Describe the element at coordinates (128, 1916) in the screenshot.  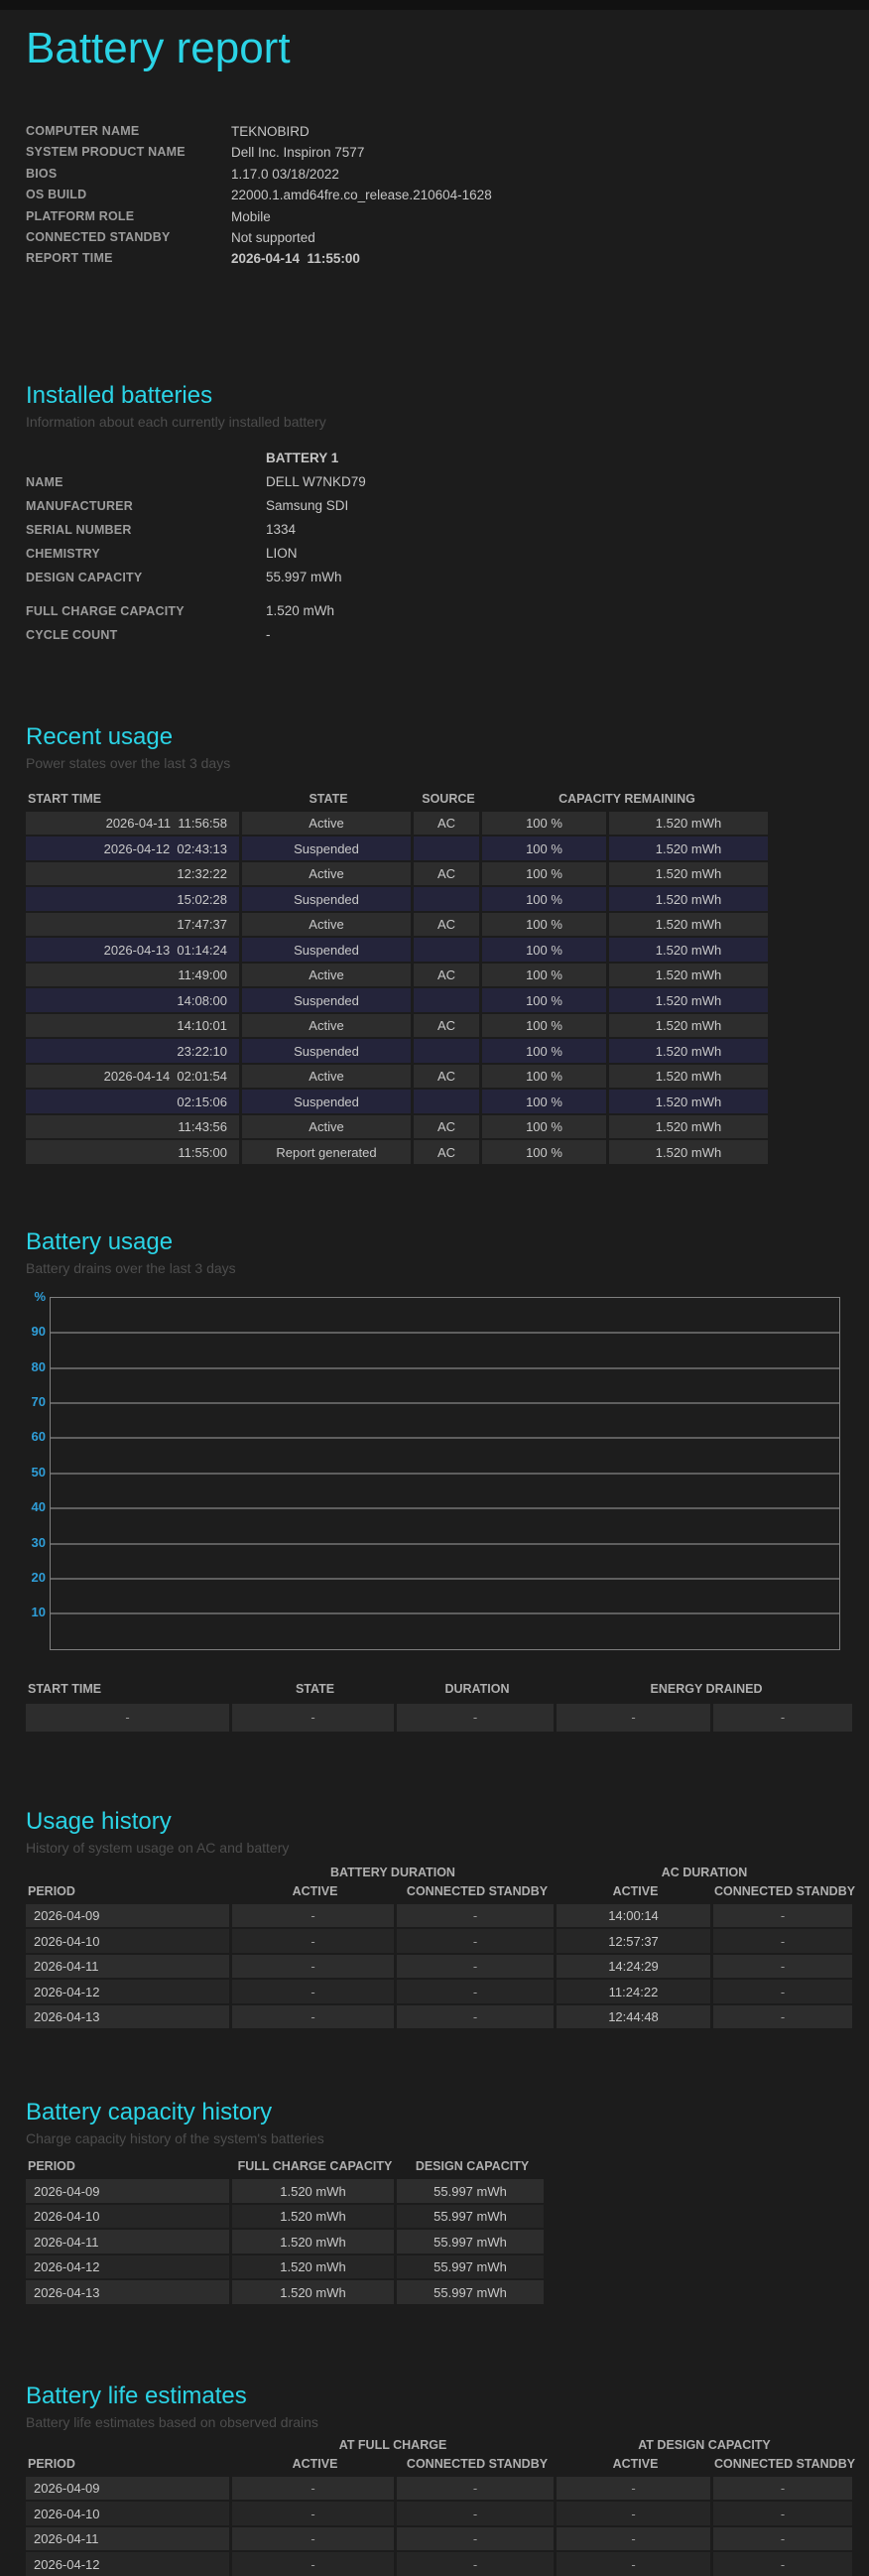
I see `cell-period: 2026-04-09` at that location.